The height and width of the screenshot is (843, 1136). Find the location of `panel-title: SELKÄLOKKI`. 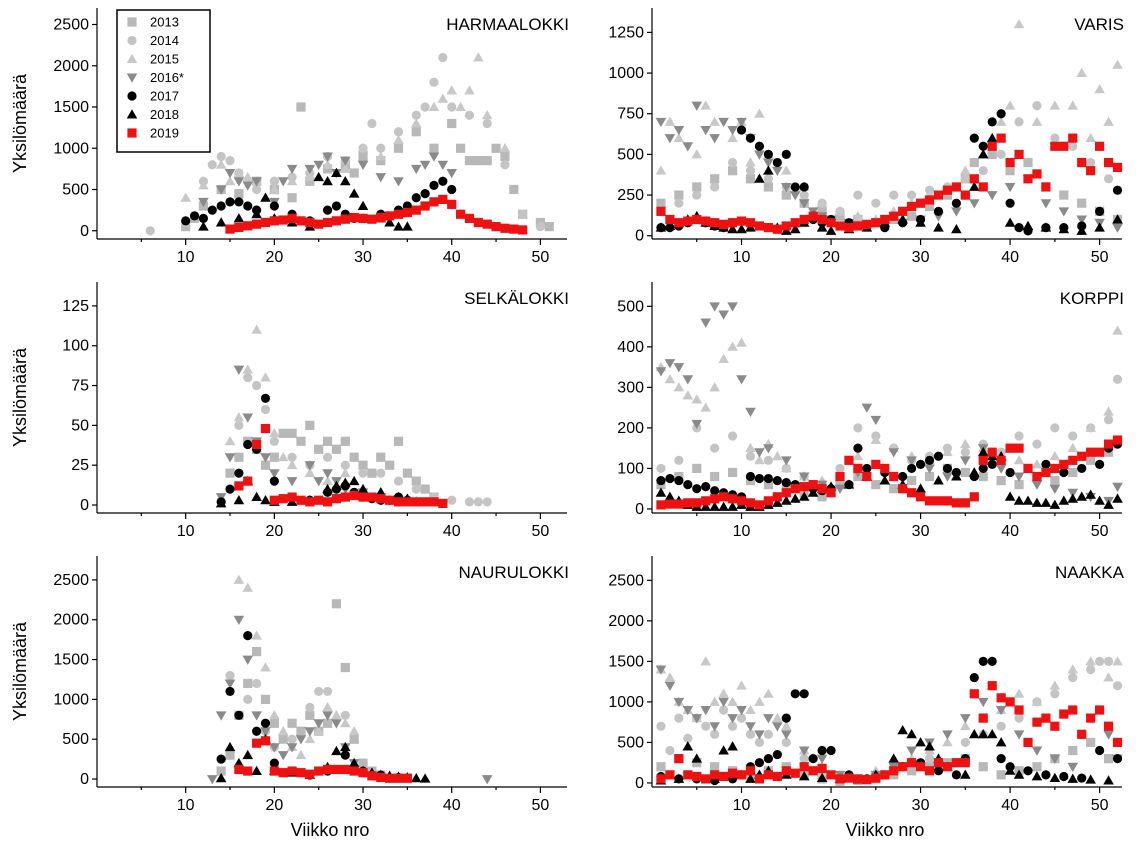

panel-title: SELKÄLOKKI is located at coordinates (516, 298).